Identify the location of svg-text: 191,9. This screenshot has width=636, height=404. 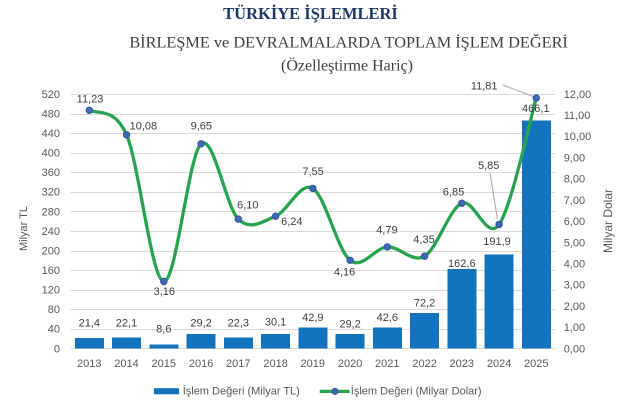
(497, 242).